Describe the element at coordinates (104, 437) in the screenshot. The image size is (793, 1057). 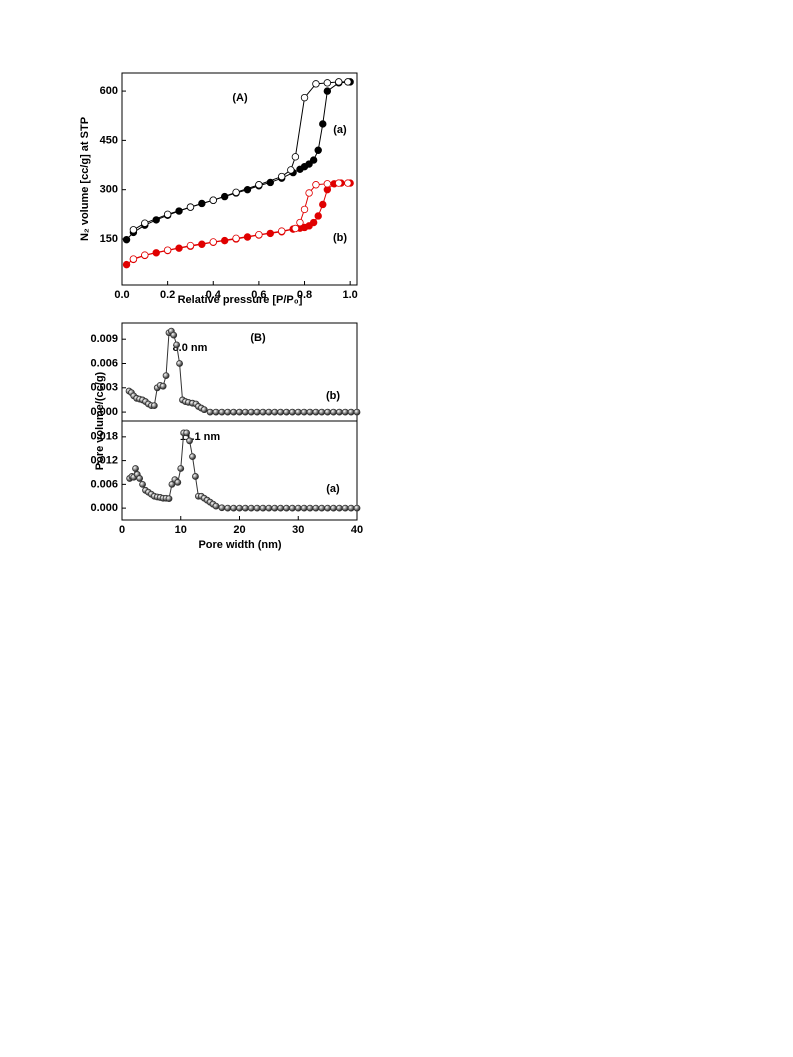
I see `y-tick-label: 0.018` at that location.